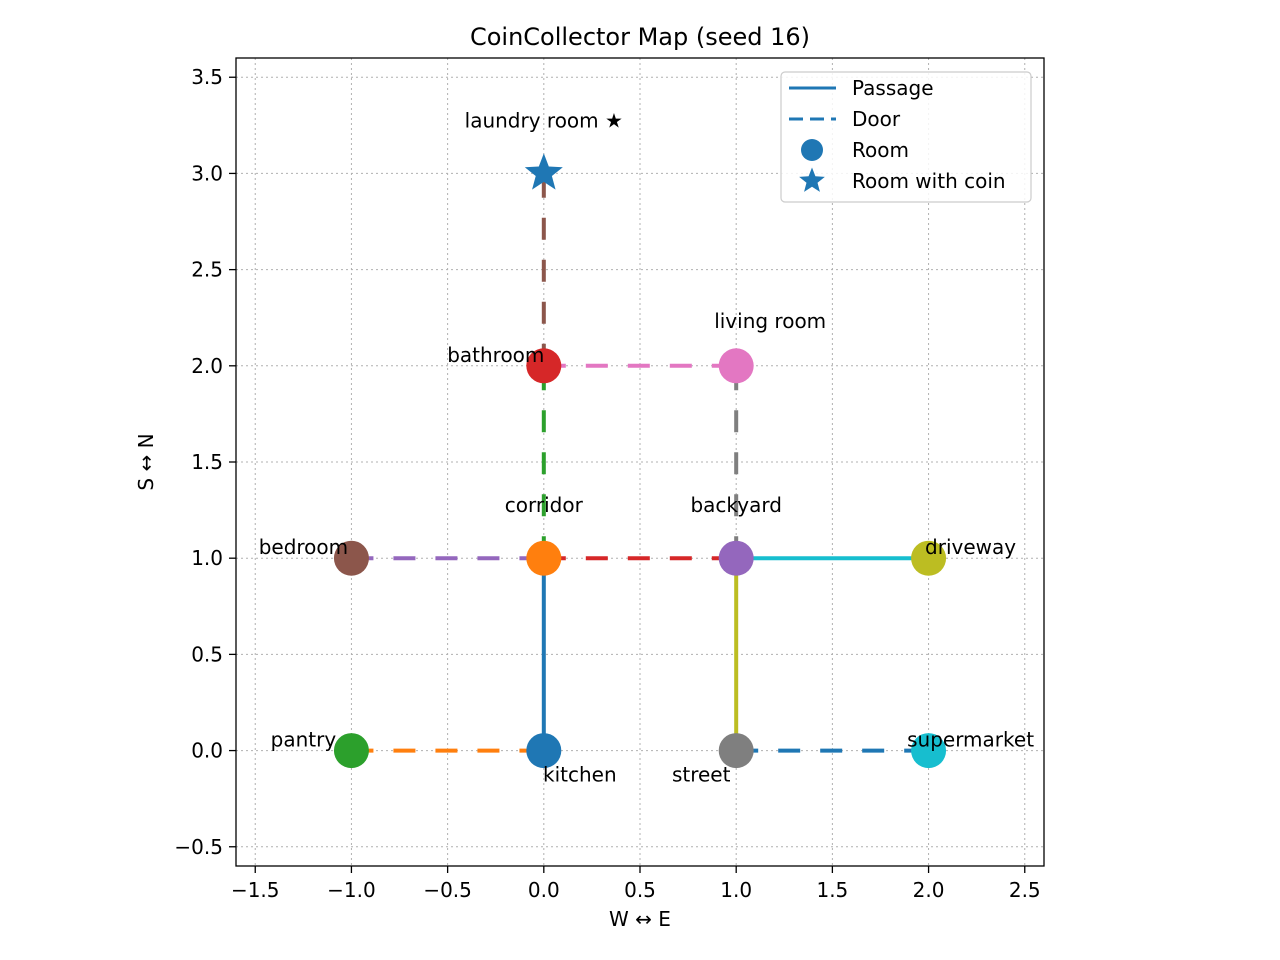 The image size is (1280, 960). What do you see at coordinates (735, 505) in the screenshot?
I see `room-label-backyard: backyard` at bounding box center [735, 505].